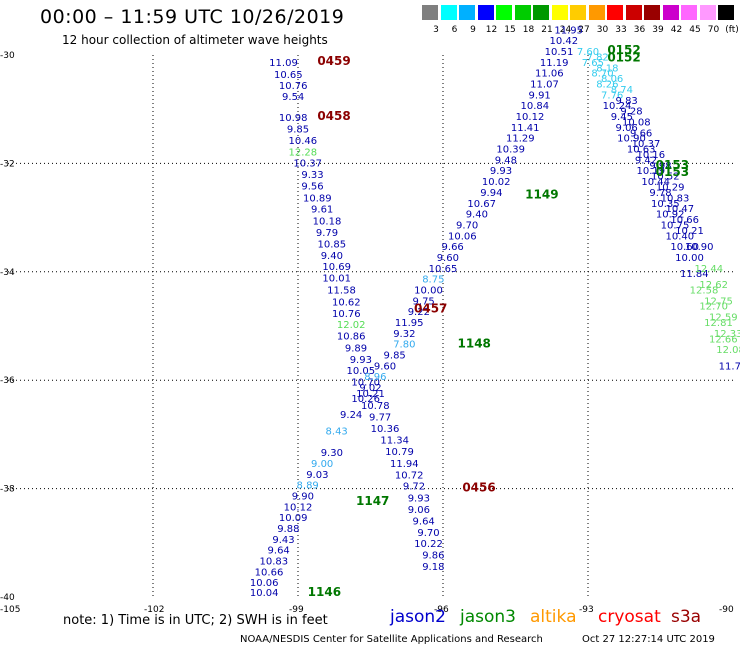 The image size is (740, 650). I want to click on wave-height-value: 7.60, so click(588, 52).